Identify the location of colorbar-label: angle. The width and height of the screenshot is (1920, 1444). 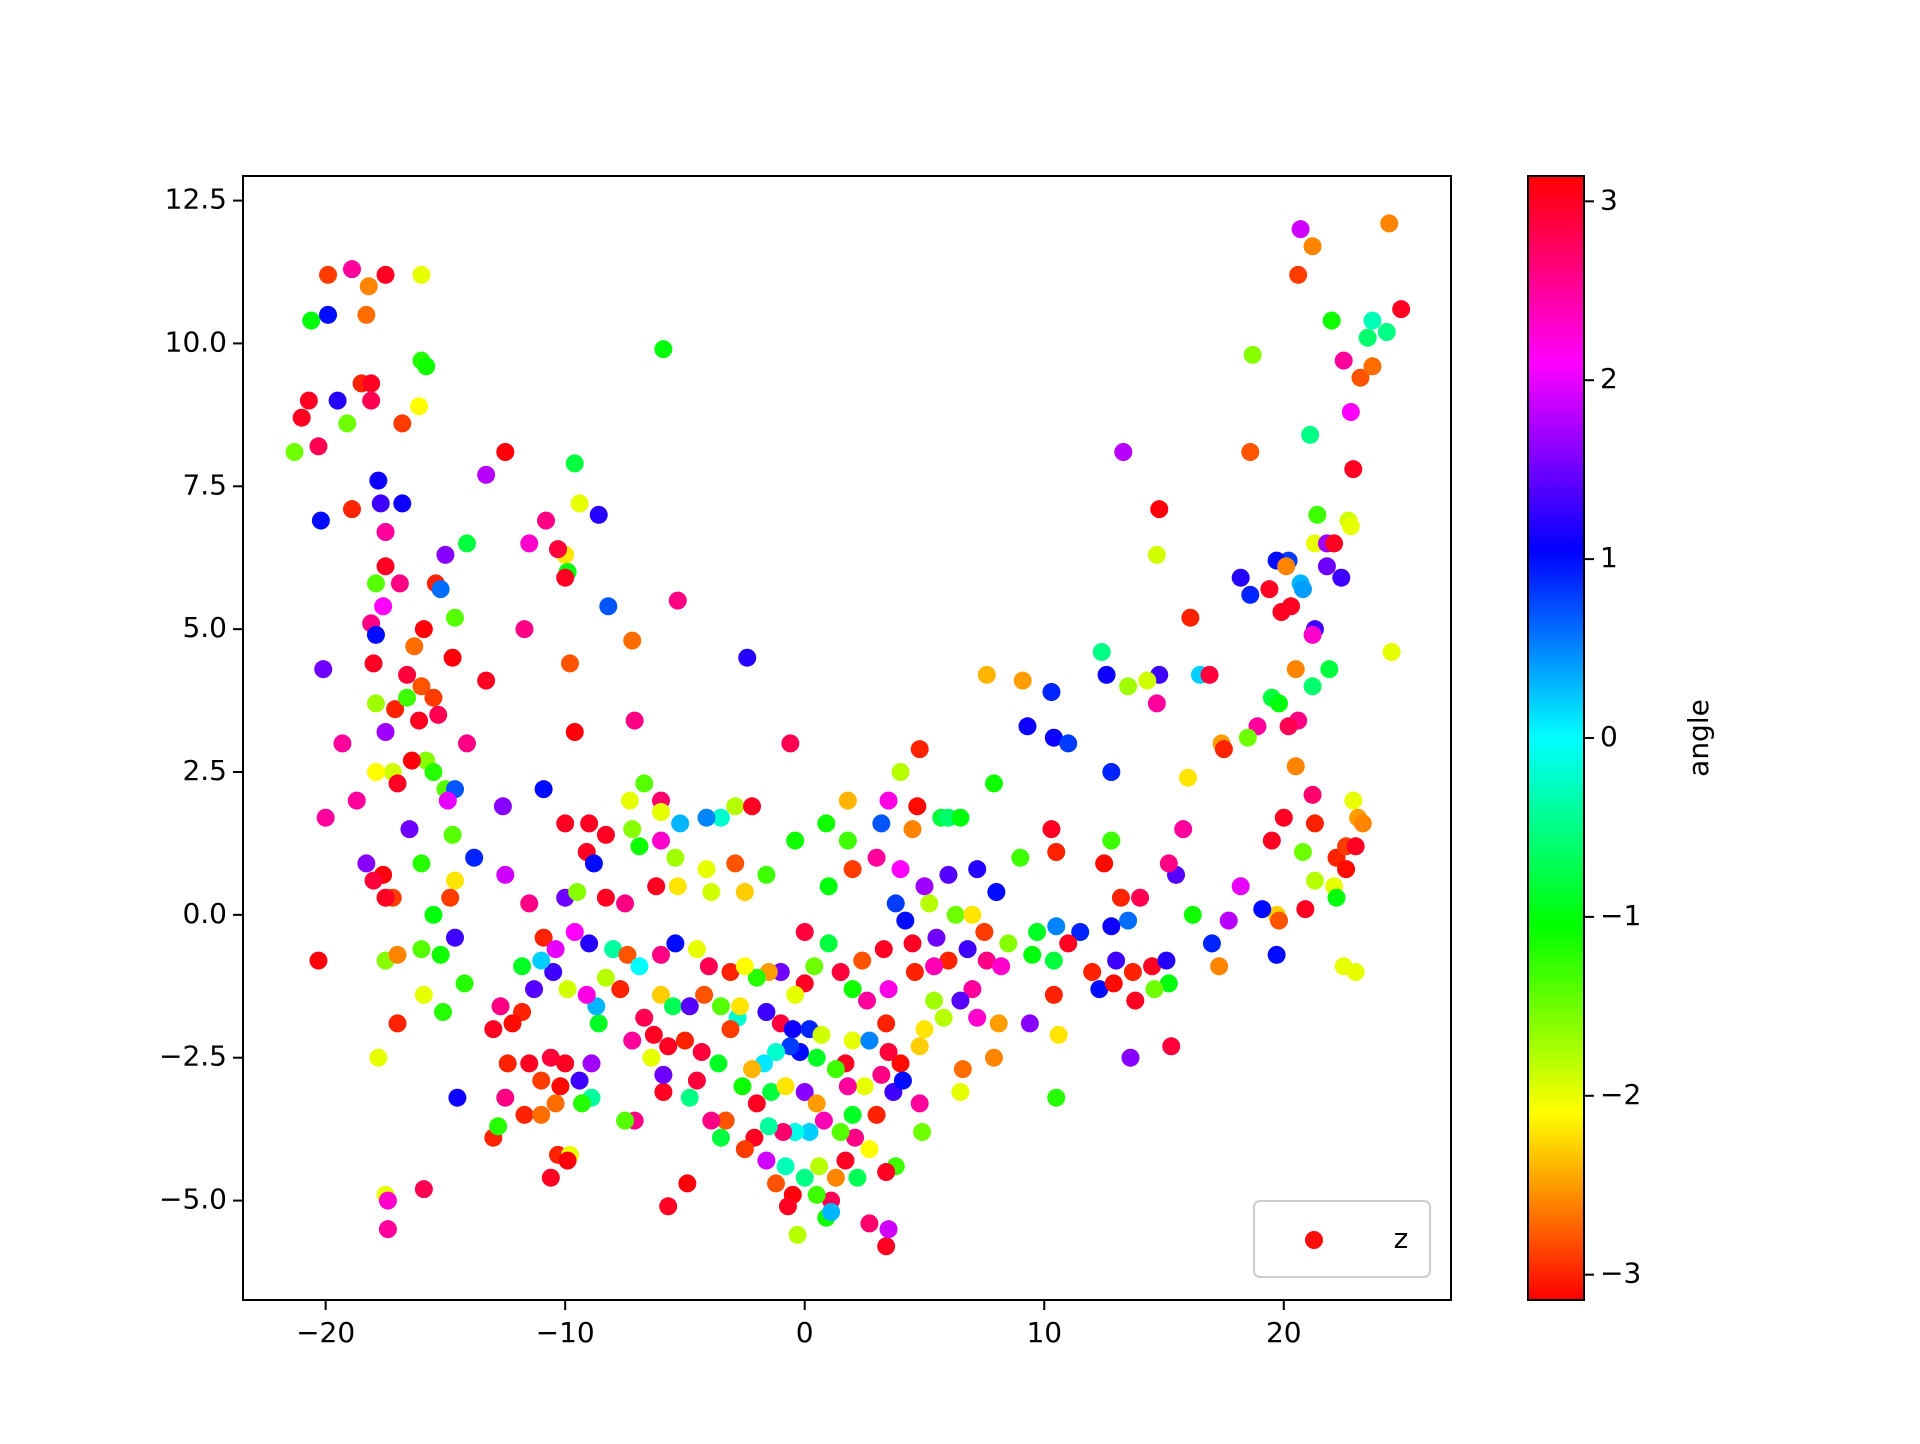
(1698, 738).